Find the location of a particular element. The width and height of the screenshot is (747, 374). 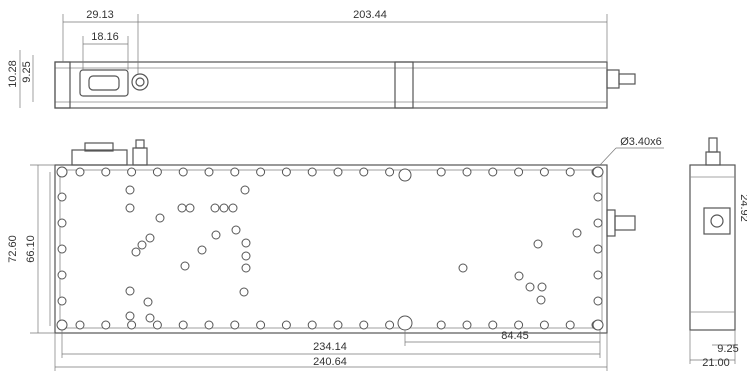

dimension: 66.10 is located at coordinates (31, 249).